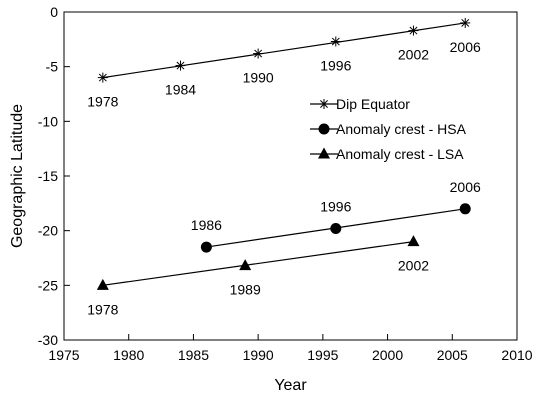  I want to click on point-label: 1989, so click(245, 290).